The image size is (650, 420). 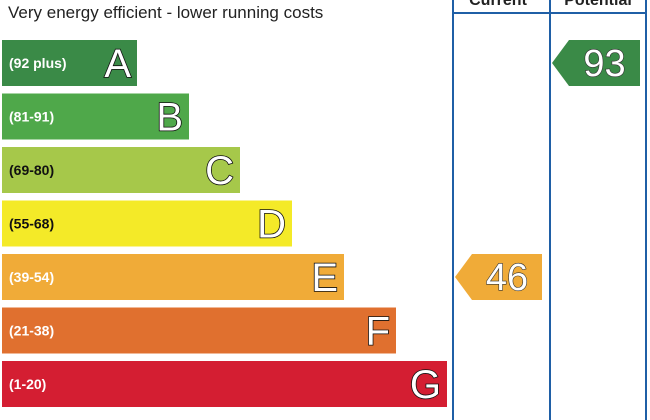 I want to click on potential-rating-arrow, so click(x=596, y=63).